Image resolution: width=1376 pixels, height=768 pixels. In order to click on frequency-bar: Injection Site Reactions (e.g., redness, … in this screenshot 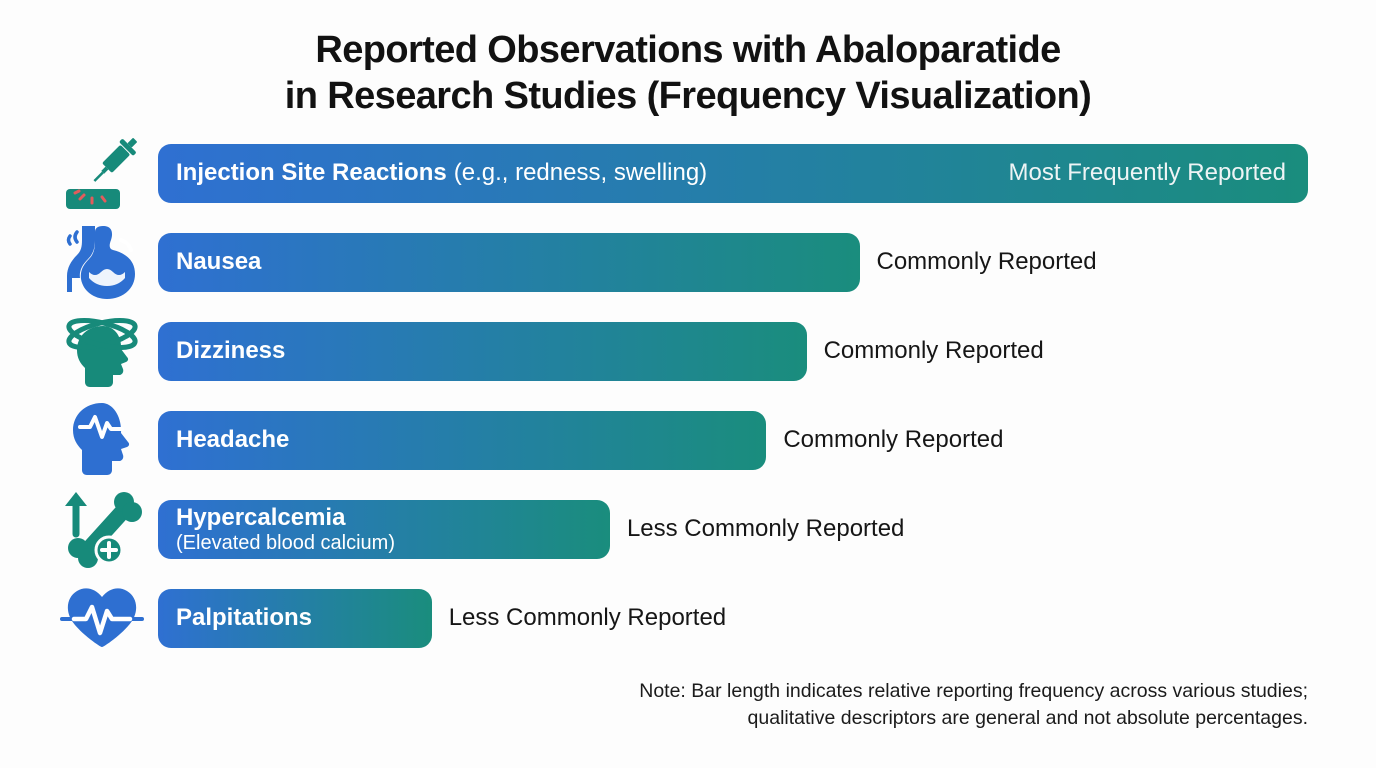, I will do `click(733, 173)`.